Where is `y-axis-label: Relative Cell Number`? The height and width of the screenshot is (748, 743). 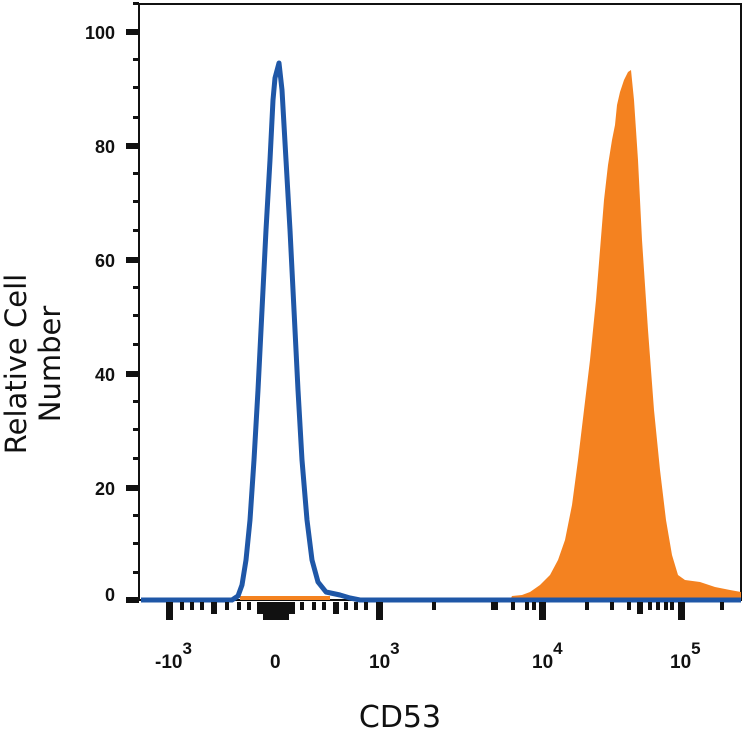 y-axis-label: Relative Cell Number is located at coordinates (33, 364).